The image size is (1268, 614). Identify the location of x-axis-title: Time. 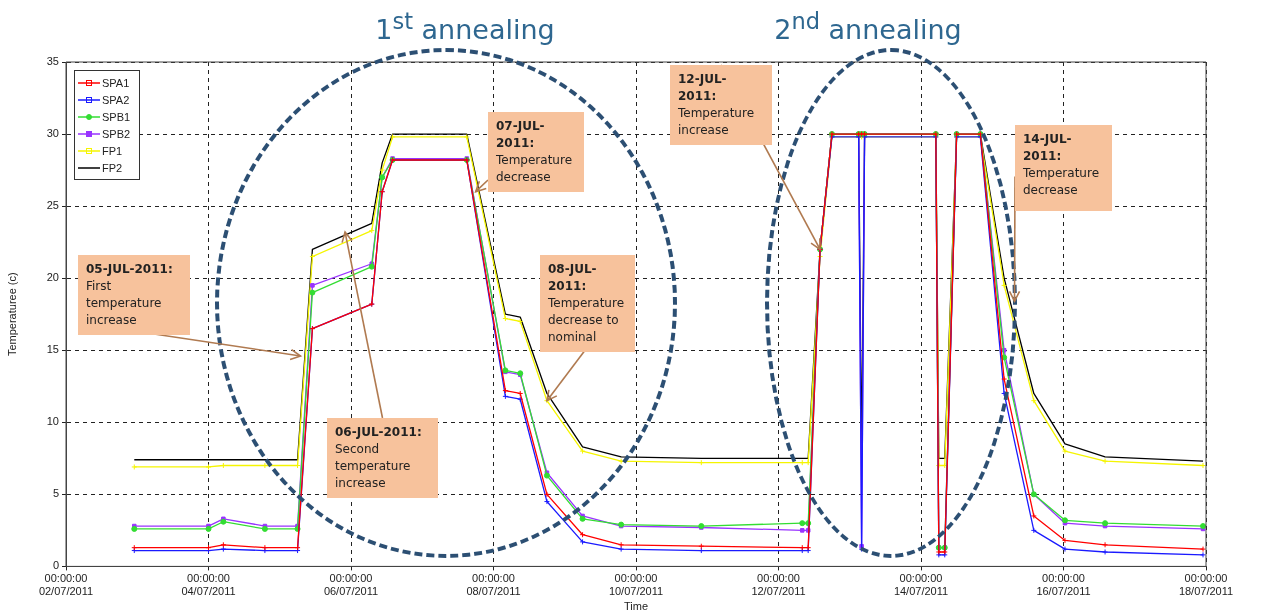
(636, 606).